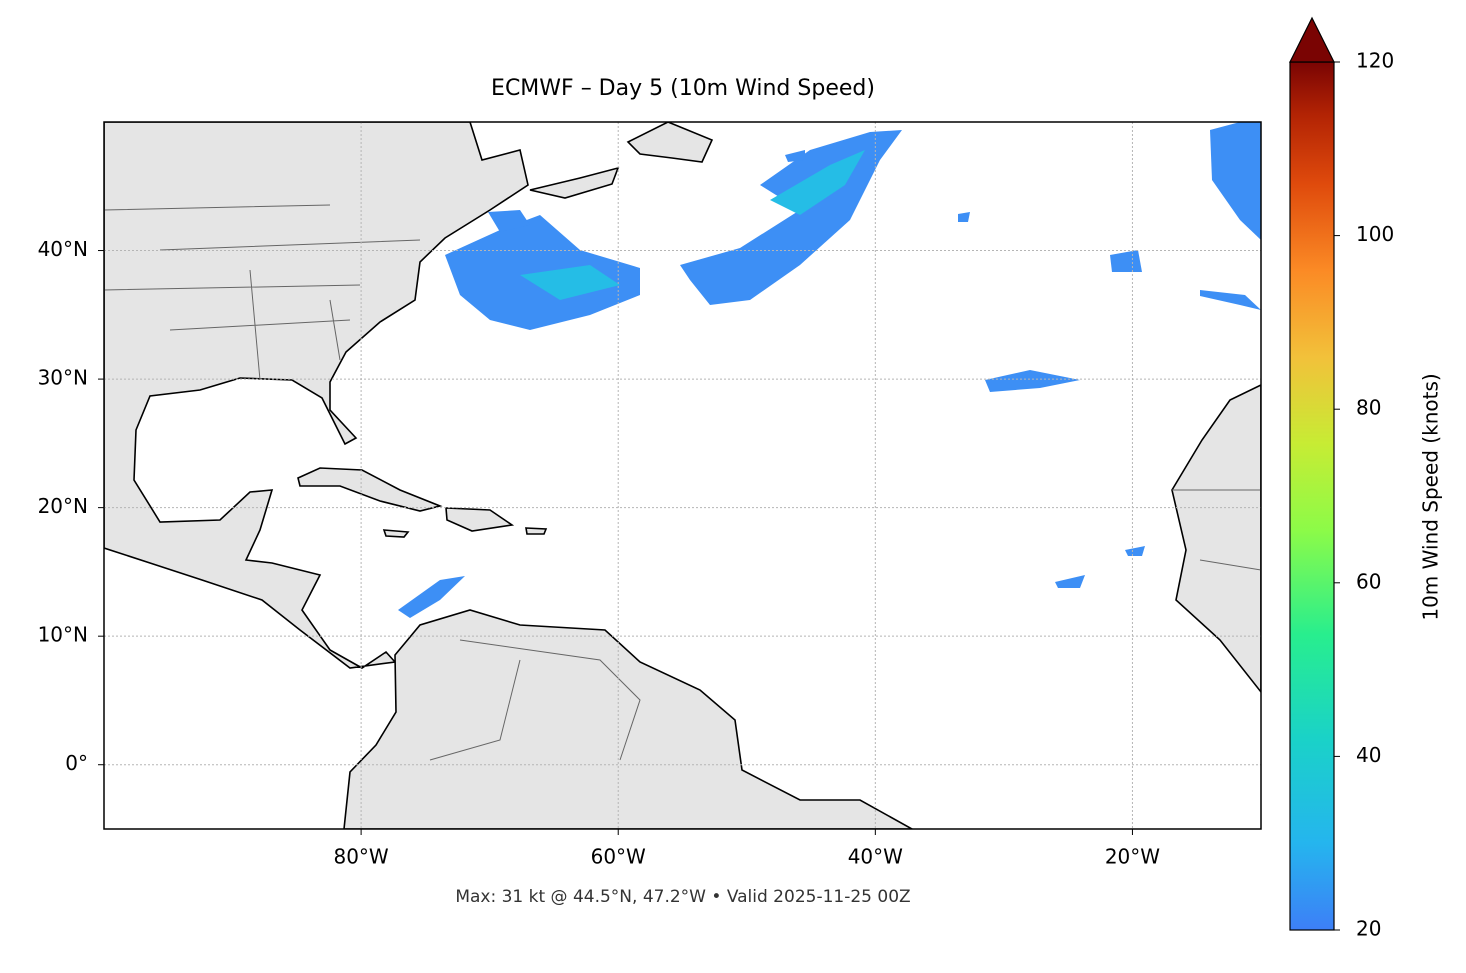 This screenshot has height=973, width=1466. What do you see at coordinates (63, 506) in the screenshot?
I see `y-tick-label: 20°N` at bounding box center [63, 506].